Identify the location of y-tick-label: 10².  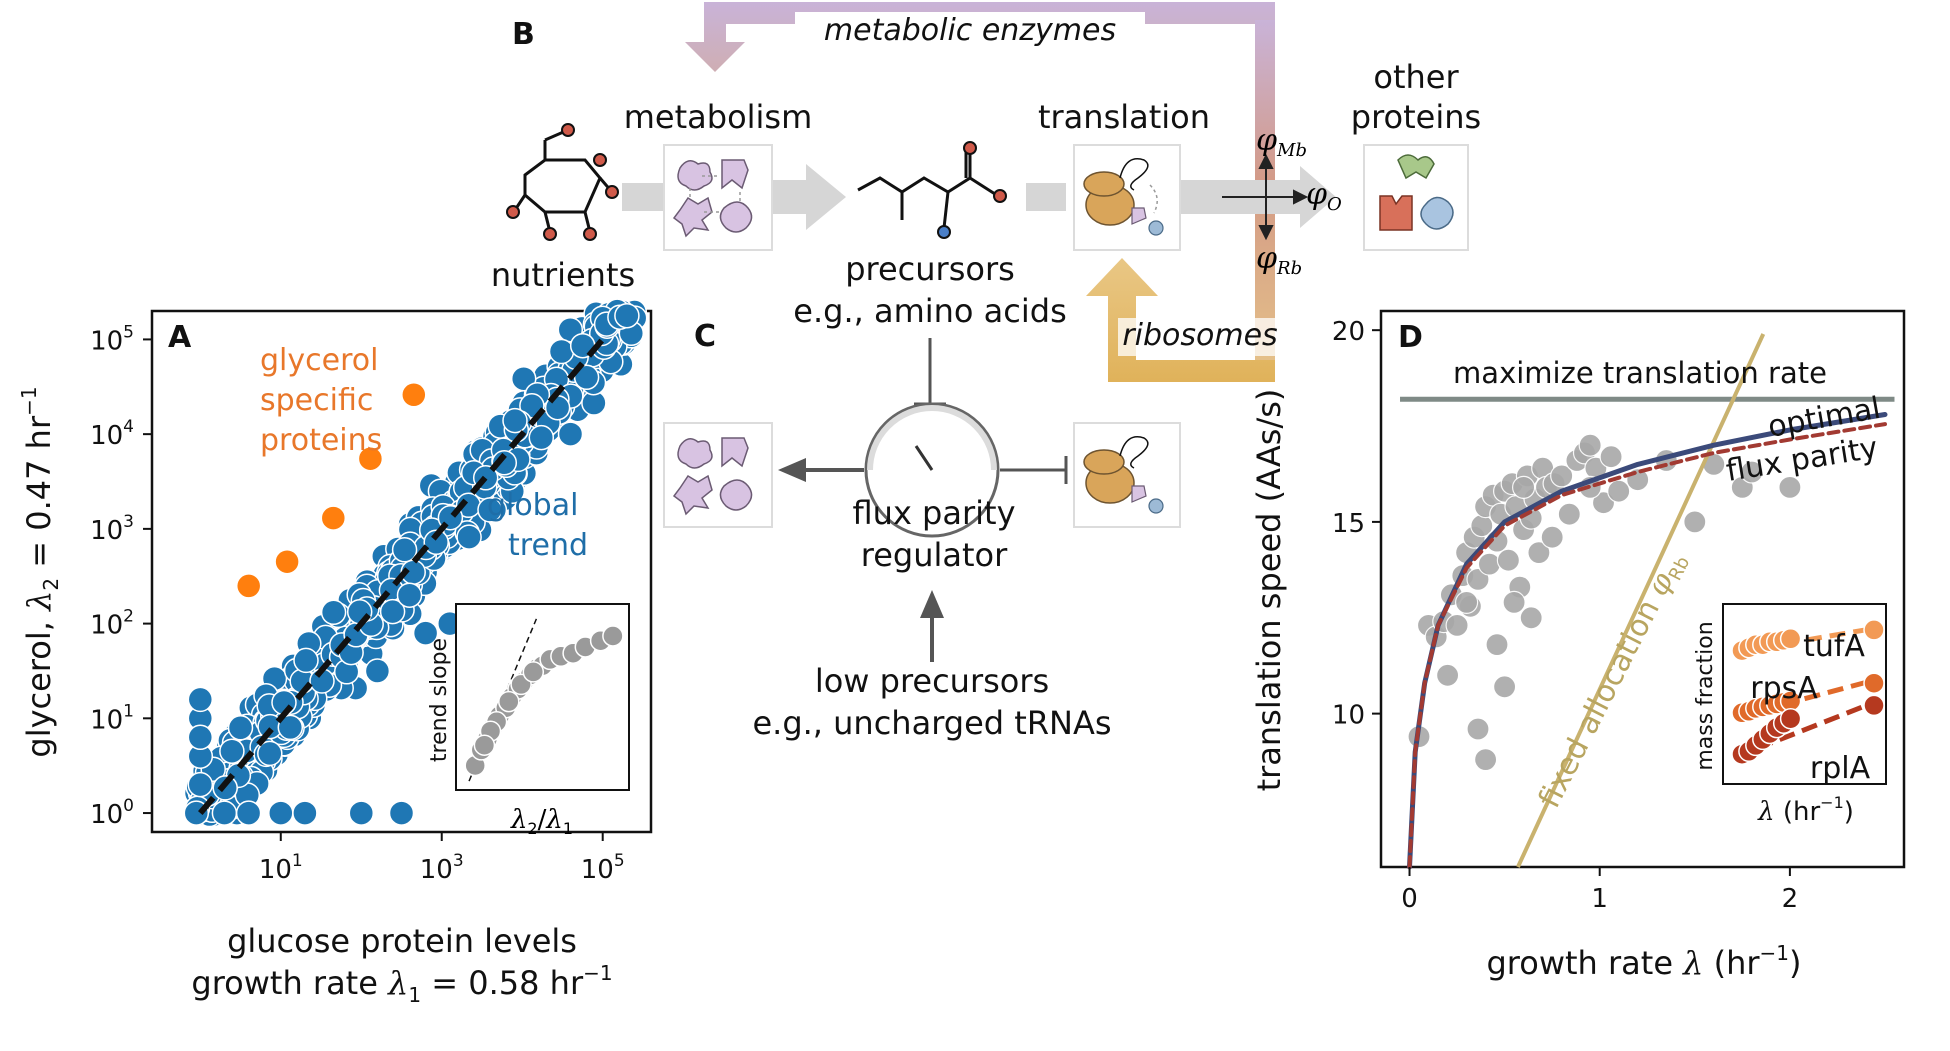
(112, 624).